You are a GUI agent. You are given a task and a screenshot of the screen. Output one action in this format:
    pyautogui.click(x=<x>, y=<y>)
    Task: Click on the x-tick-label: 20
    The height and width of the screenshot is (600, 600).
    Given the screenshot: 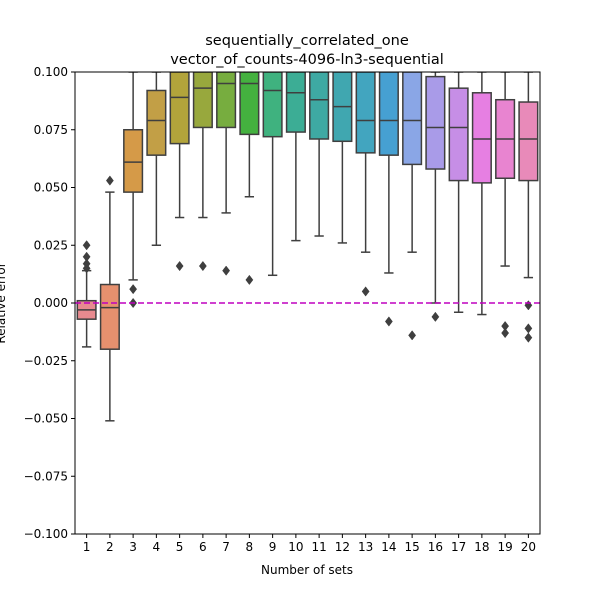 What is the action you would take?
    pyautogui.click(x=528, y=547)
    